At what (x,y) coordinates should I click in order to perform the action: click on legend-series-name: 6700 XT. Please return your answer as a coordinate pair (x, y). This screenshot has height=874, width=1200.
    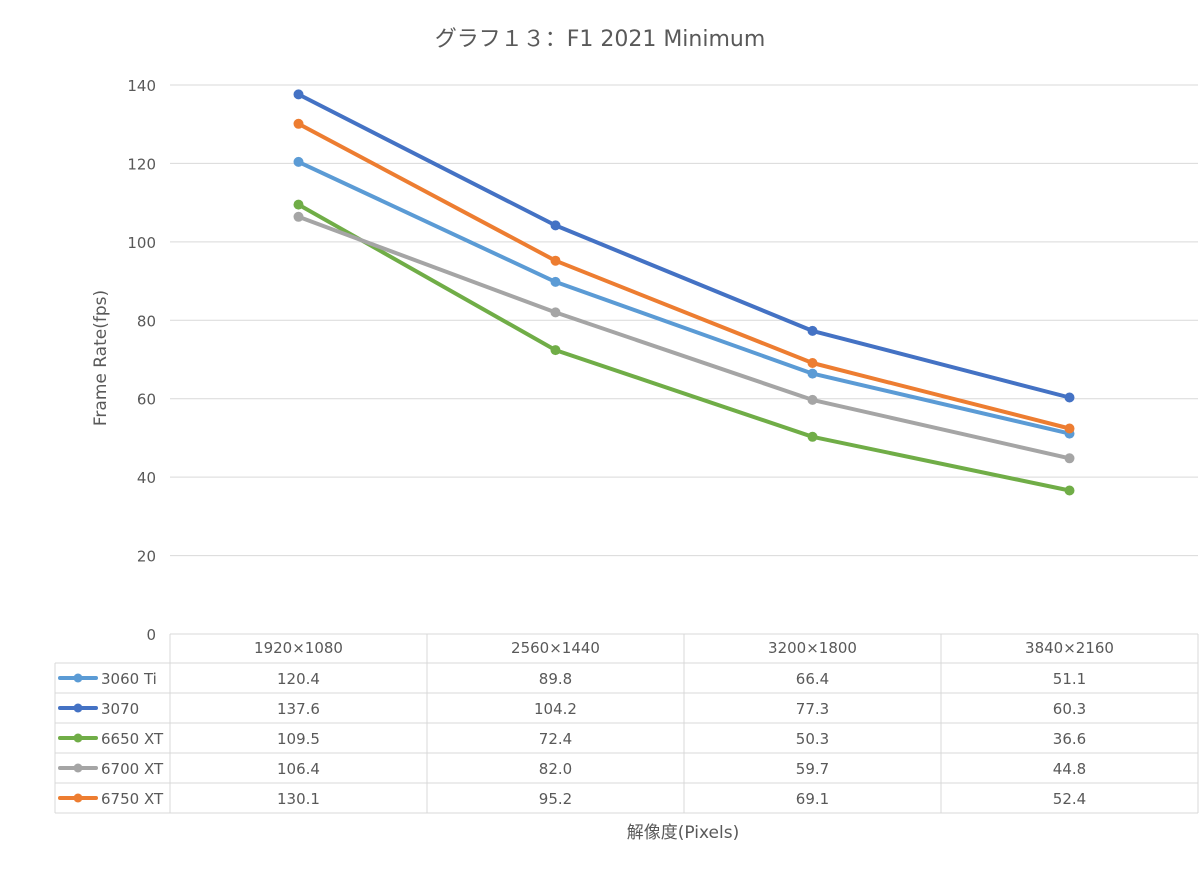
    Looking at the image, I should click on (132, 769).